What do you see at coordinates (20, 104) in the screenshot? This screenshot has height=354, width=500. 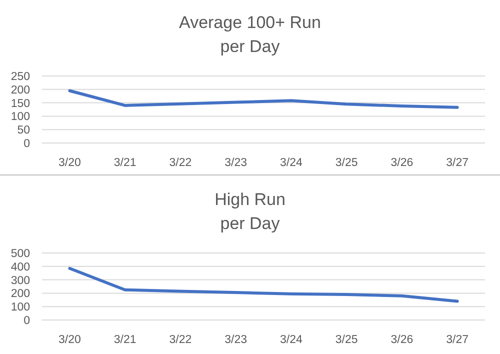 I see `y-tick-label: 150` at bounding box center [20, 104].